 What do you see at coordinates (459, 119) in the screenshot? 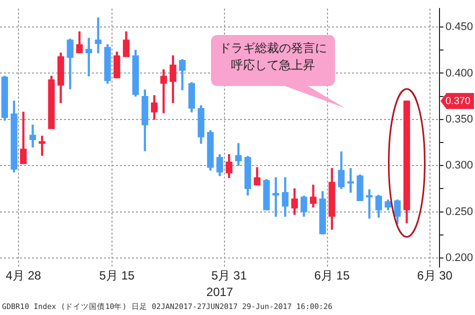
I see `y-tick-label: 0.350` at bounding box center [459, 119].